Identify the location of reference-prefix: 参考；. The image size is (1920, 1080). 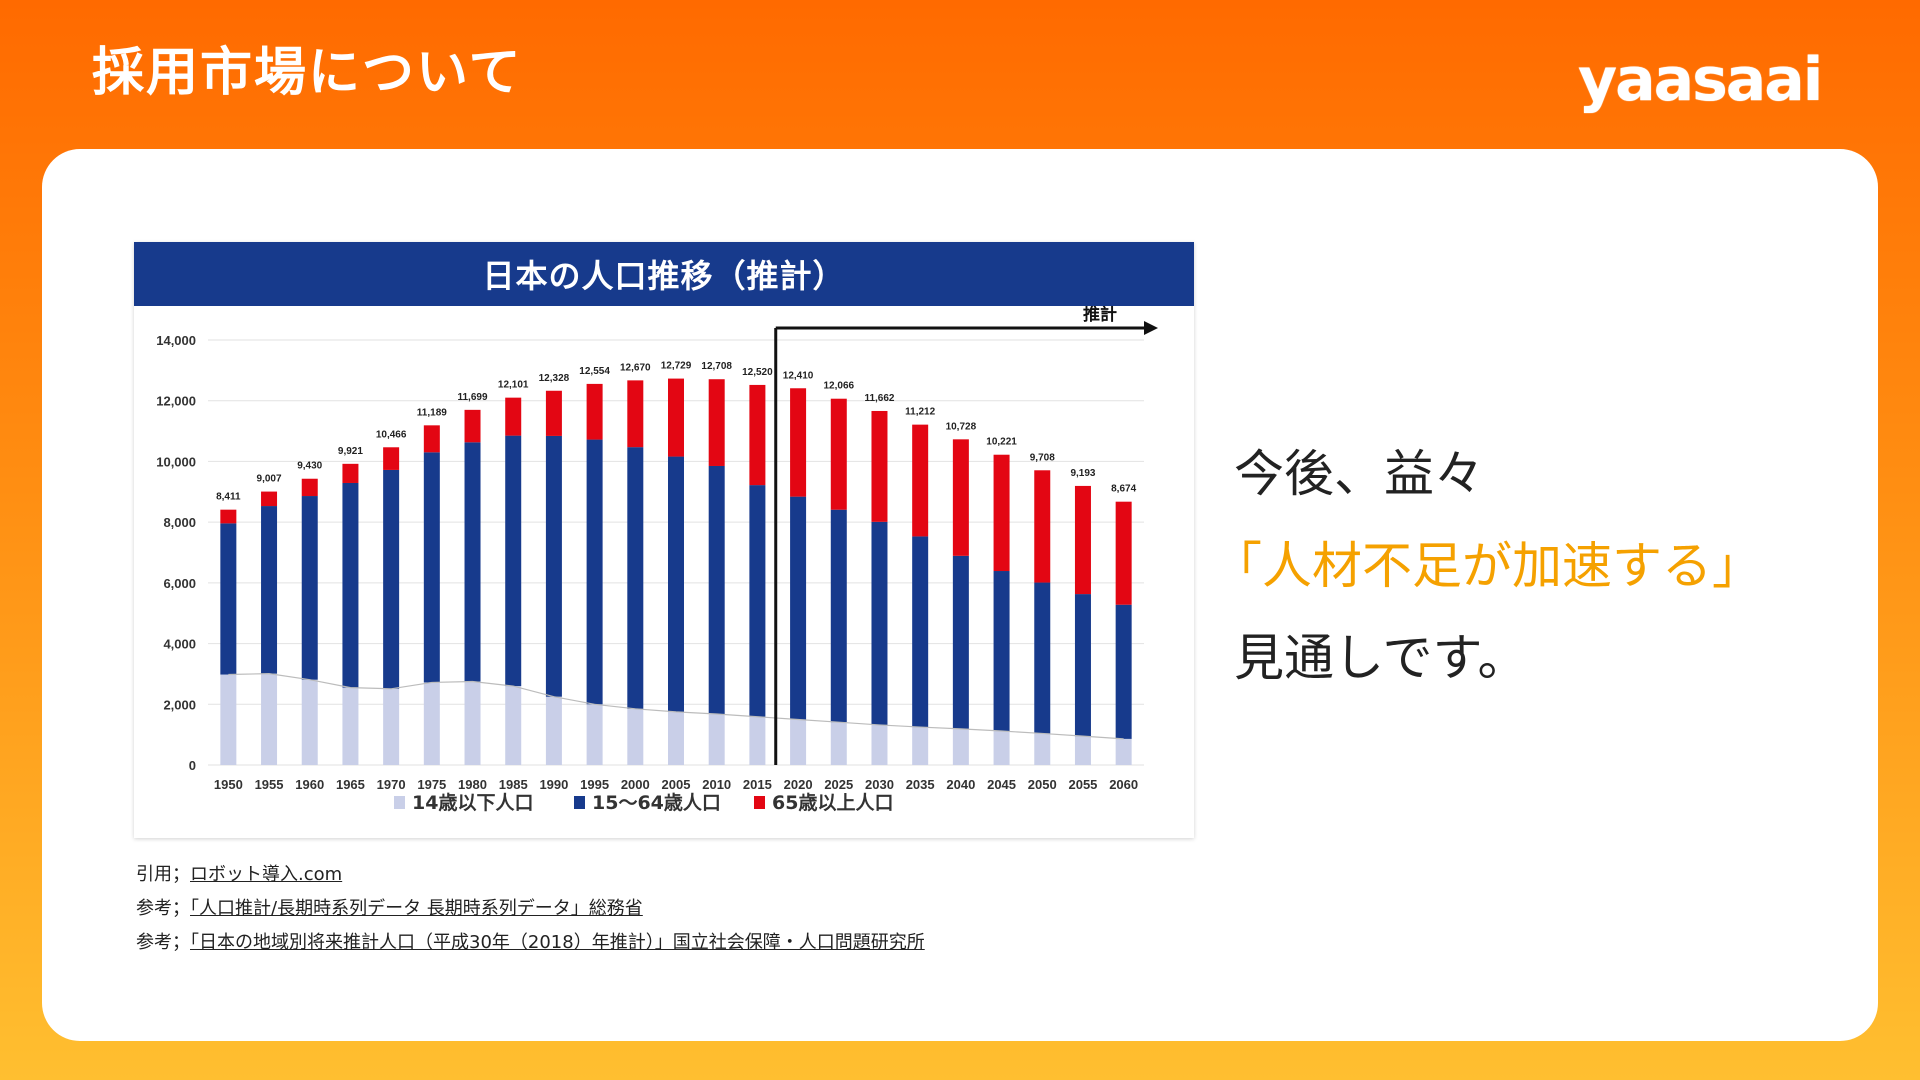
(163, 908).